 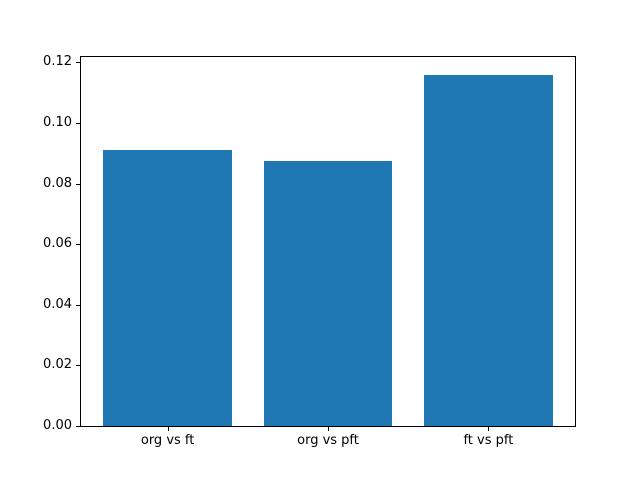 I want to click on y-tick-label: 0.10, so click(x=57, y=123).